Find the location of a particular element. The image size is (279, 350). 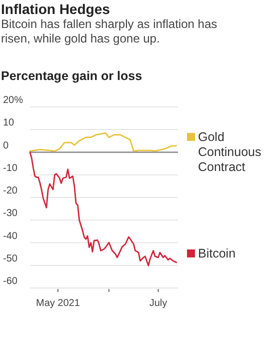

y-axis-title: Percentage gain or loss is located at coordinates (71, 76).